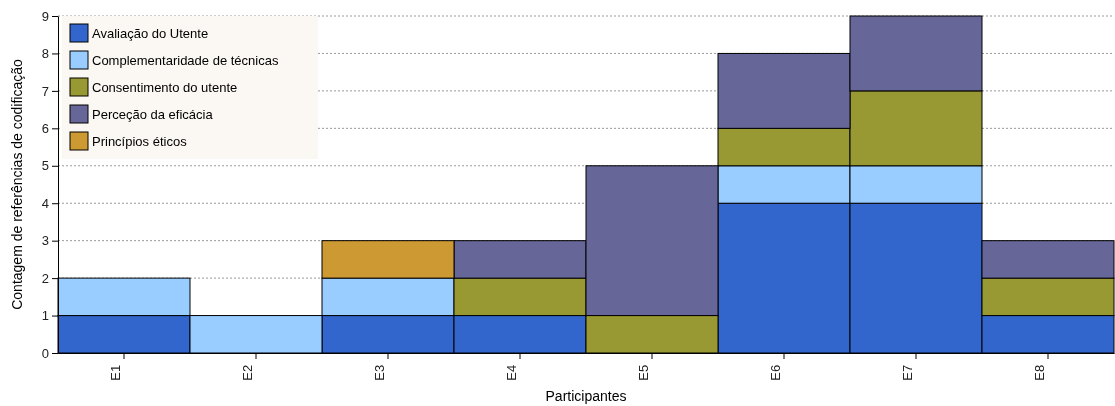 The image size is (1115, 406). Describe the element at coordinates (140, 141) in the screenshot. I see `legend-label: Princípios éticos` at that location.